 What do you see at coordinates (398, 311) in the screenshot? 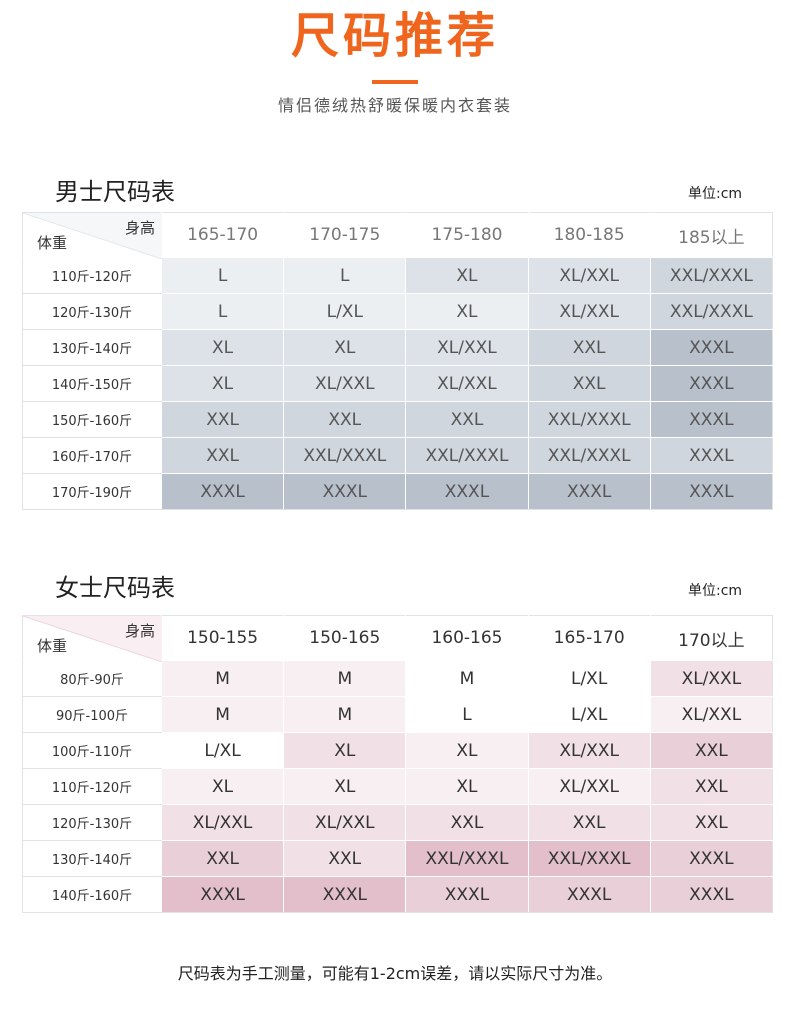
I see `men-size-row: 120斤-130斤 L L/XL XL XL/XXL XXL/XXXL` at bounding box center [398, 311].